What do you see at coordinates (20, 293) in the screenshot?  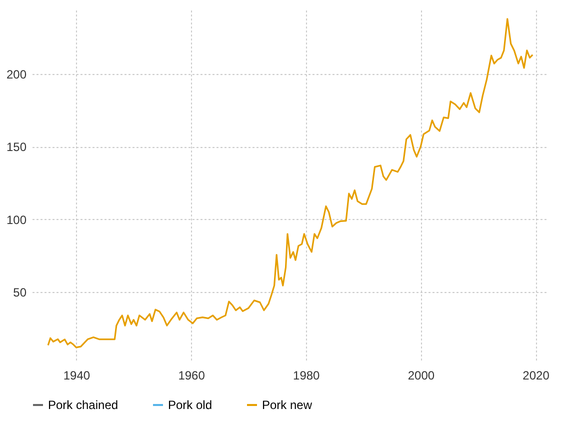 I see `y-tick-label: 50` at bounding box center [20, 293].